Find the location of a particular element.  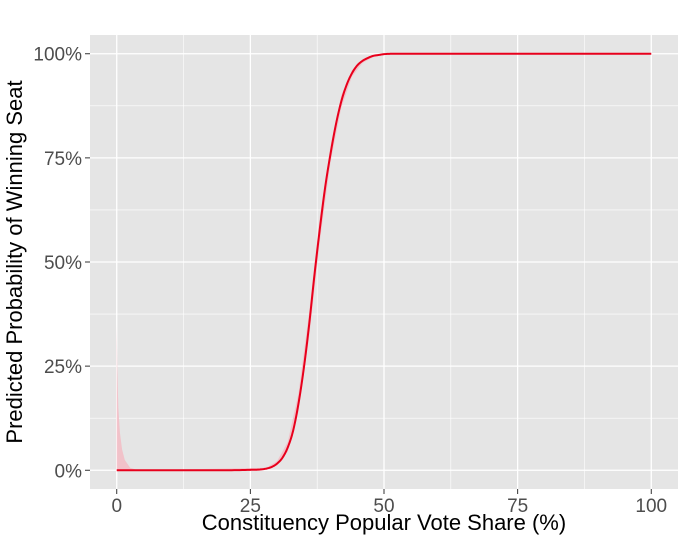

x-tick-label: 0 is located at coordinates (116, 506).